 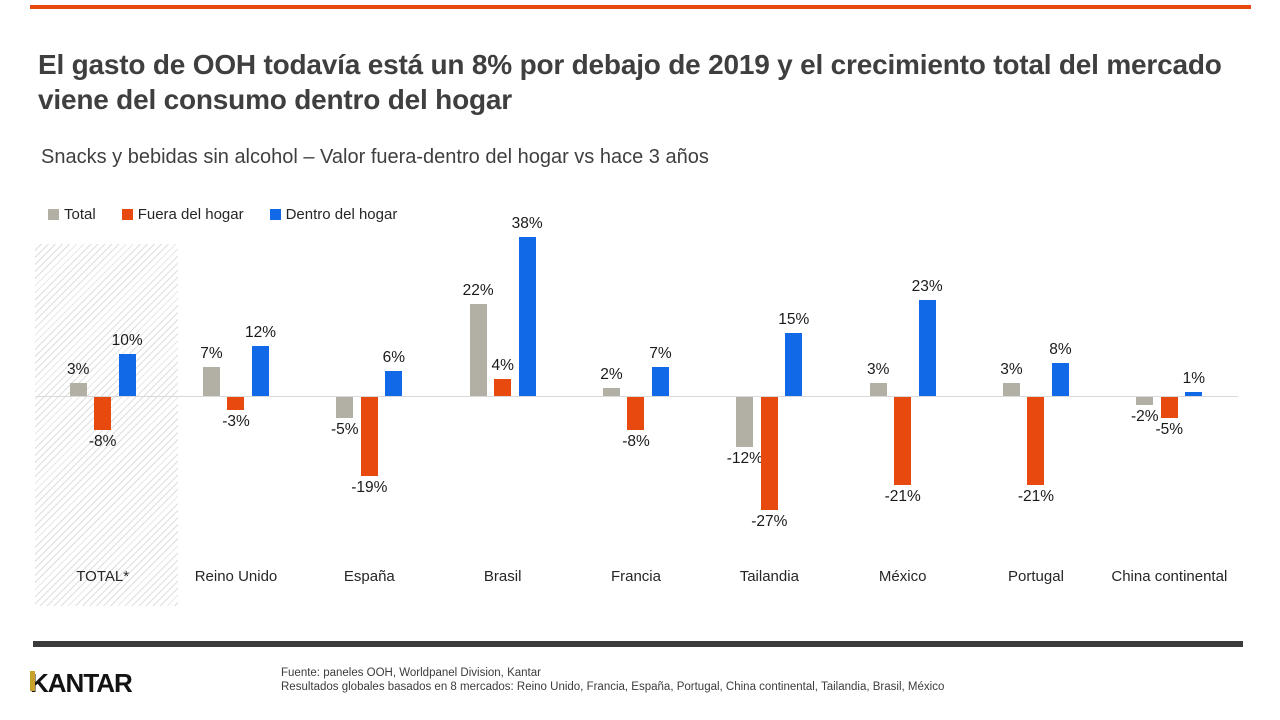 I want to click on value-label-total-francia: 2%, so click(x=611, y=374).